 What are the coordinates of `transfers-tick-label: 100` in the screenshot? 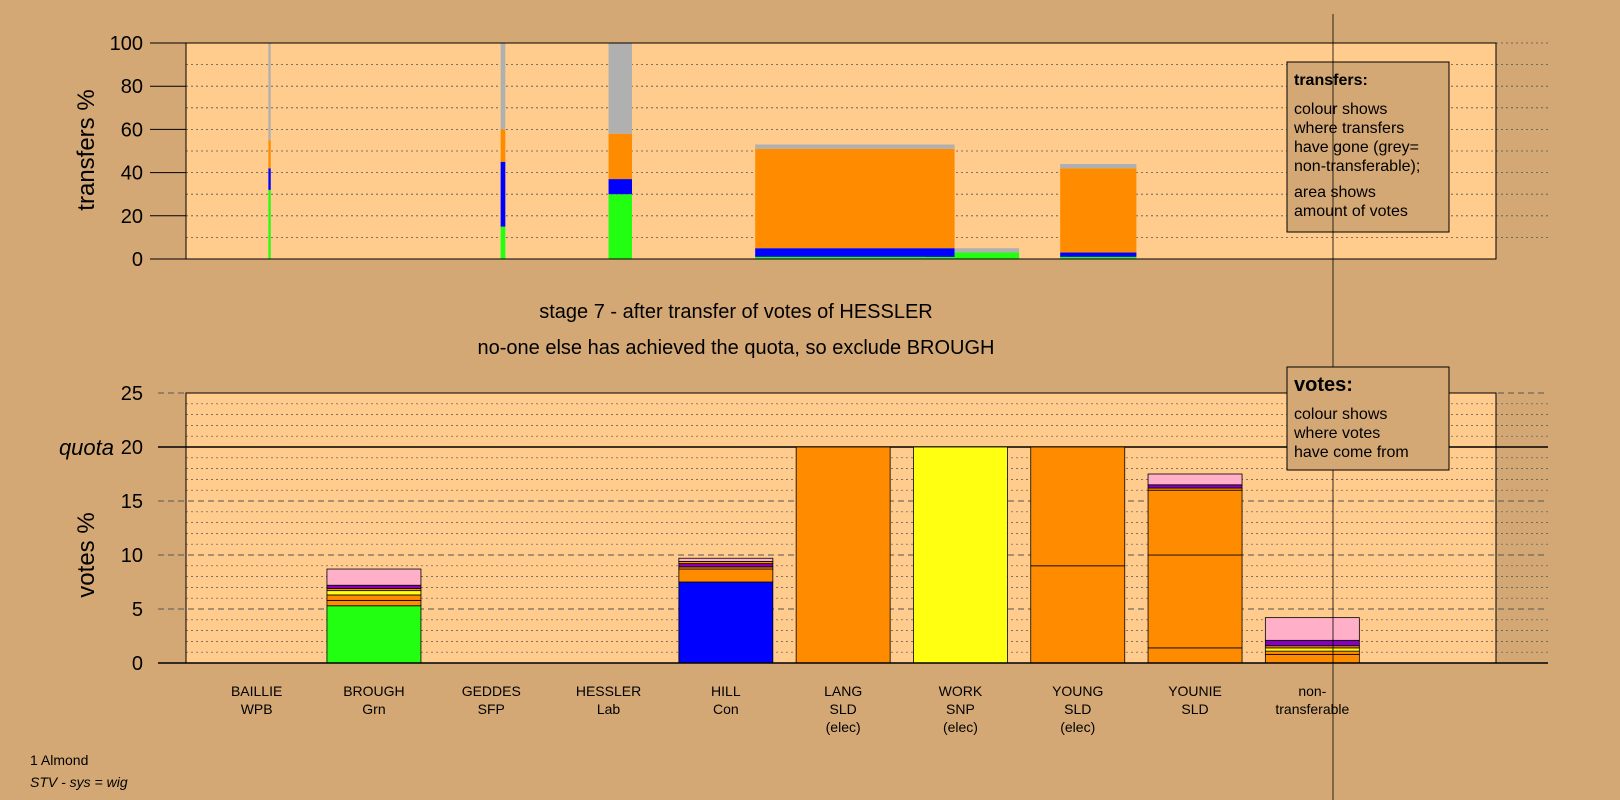 It's located at (126, 44).